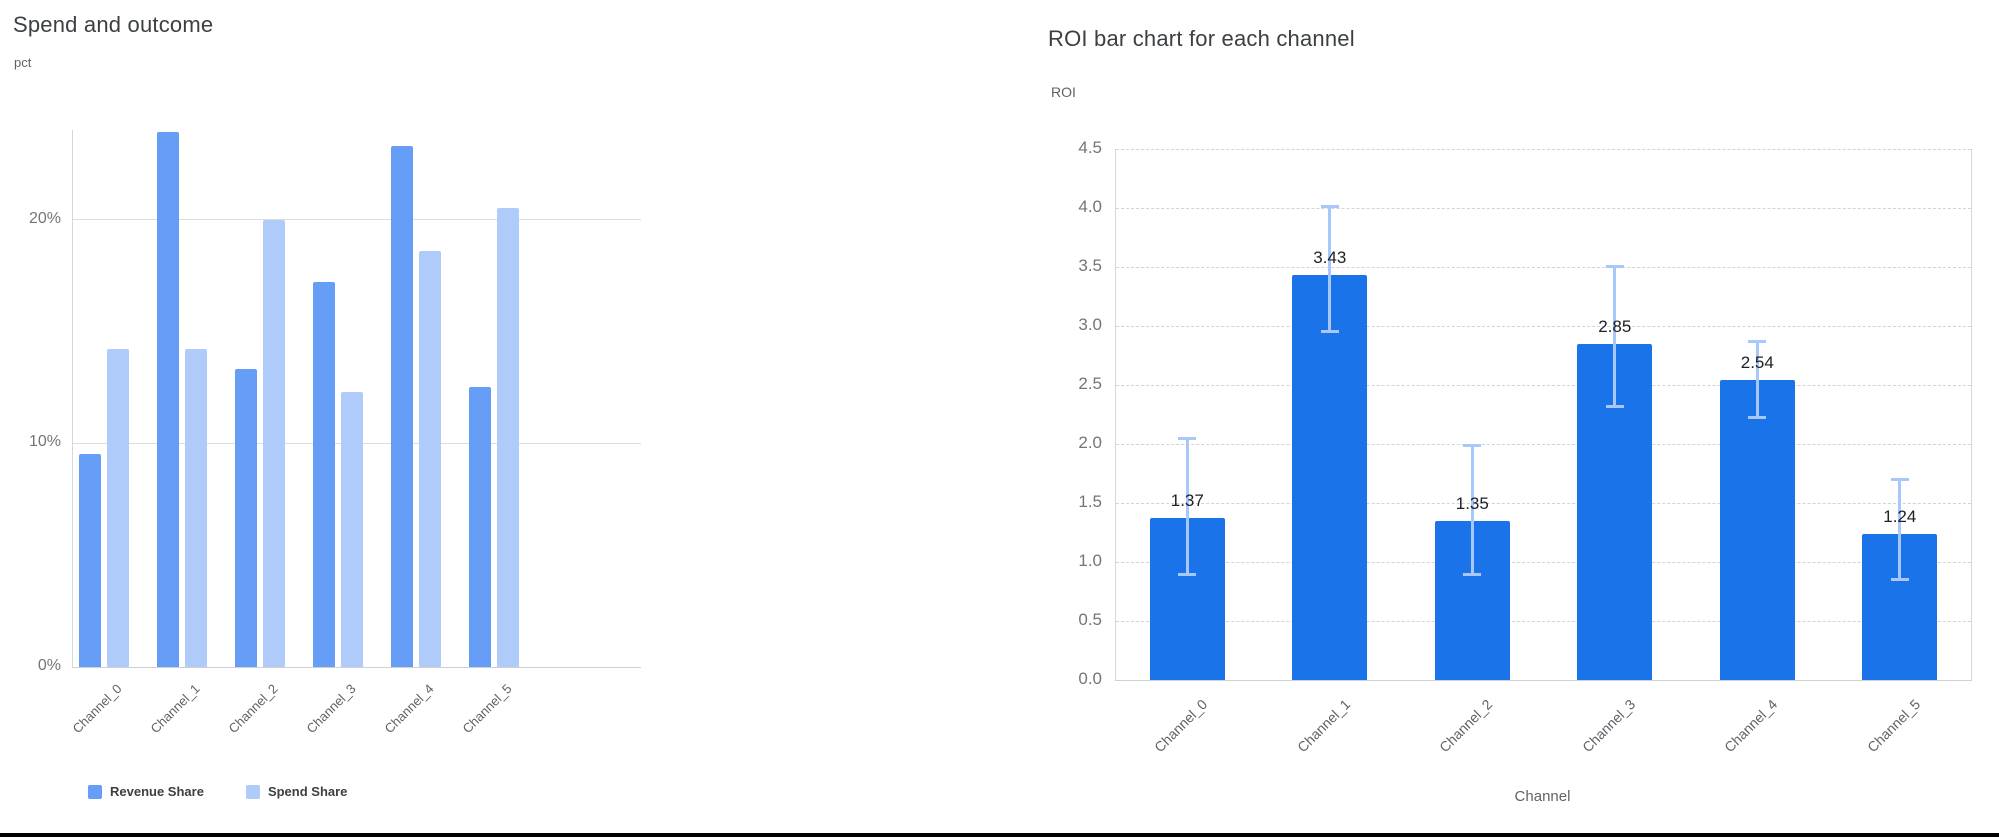 The height and width of the screenshot is (838, 1999). Describe the element at coordinates (1090, 560) in the screenshot. I see `y-tick-label: 1.0` at that location.